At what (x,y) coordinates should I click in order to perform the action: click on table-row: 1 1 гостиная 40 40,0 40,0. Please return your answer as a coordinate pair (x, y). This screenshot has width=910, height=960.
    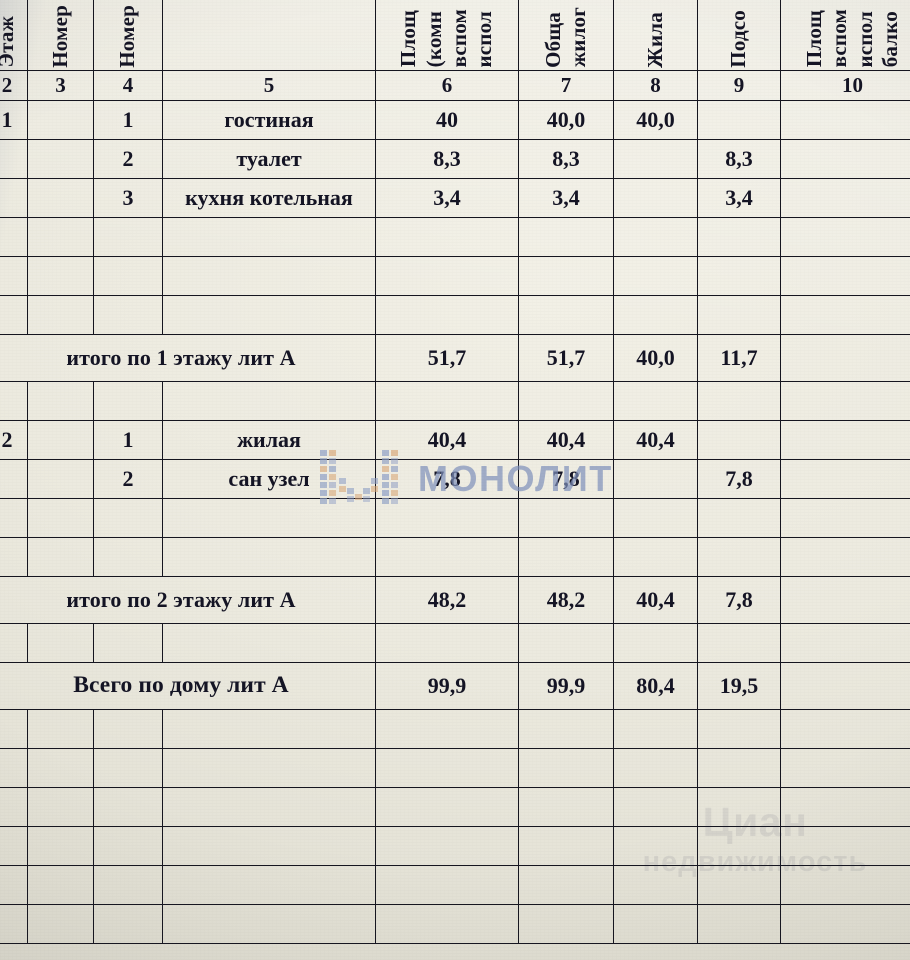
    Looking at the image, I should click on (455, 119).